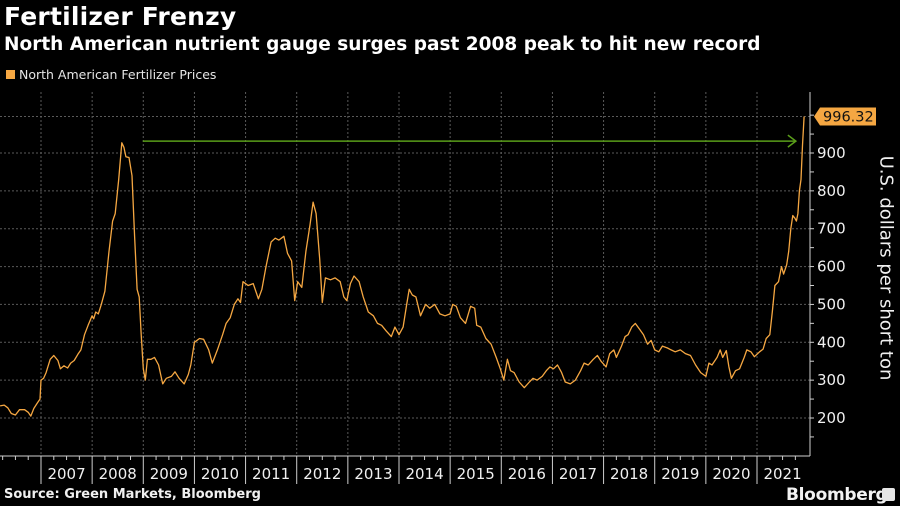  What do you see at coordinates (888, 494) in the screenshot?
I see `bloomberg-chart-icon` at bounding box center [888, 494].